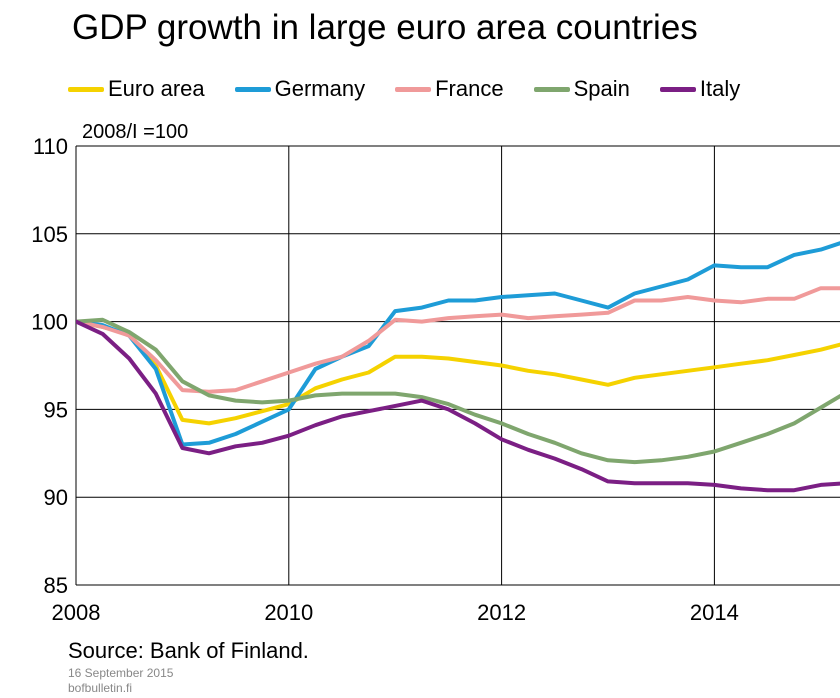 The height and width of the screenshot is (698, 840). What do you see at coordinates (121, 673) in the screenshot?
I see `publication-date: 16 September 2015` at bounding box center [121, 673].